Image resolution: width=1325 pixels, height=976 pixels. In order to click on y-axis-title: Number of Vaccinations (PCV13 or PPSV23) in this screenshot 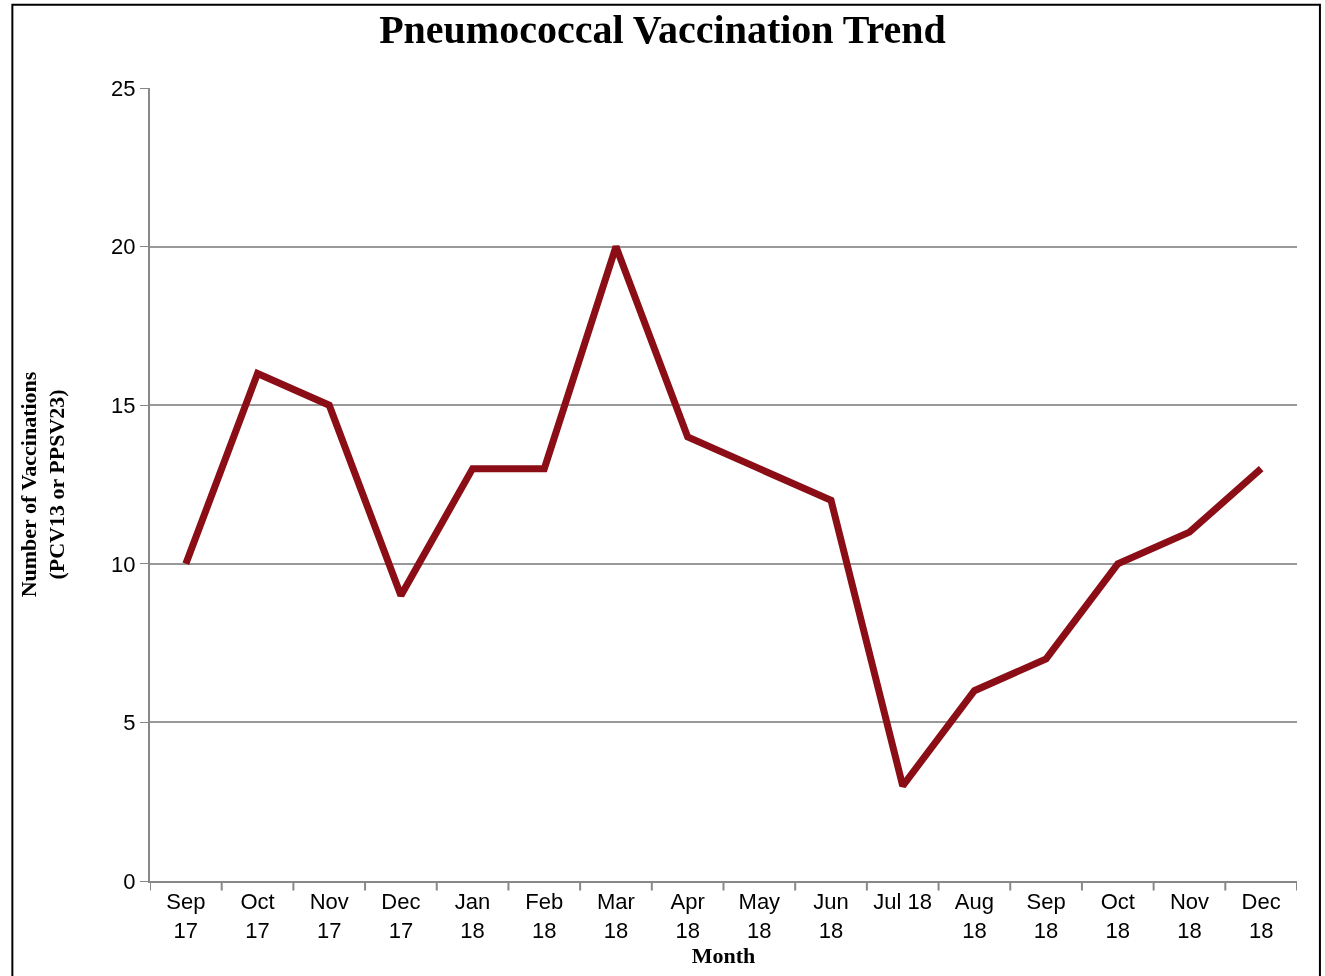, I will do `click(42, 484)`.